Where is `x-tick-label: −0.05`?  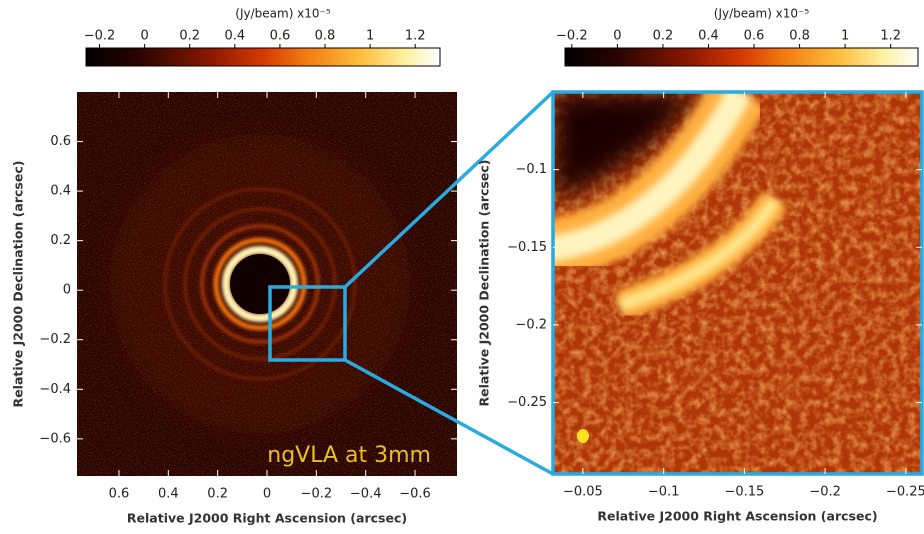
x-tick-label: −0.05 is located at coordinates (583, 492).